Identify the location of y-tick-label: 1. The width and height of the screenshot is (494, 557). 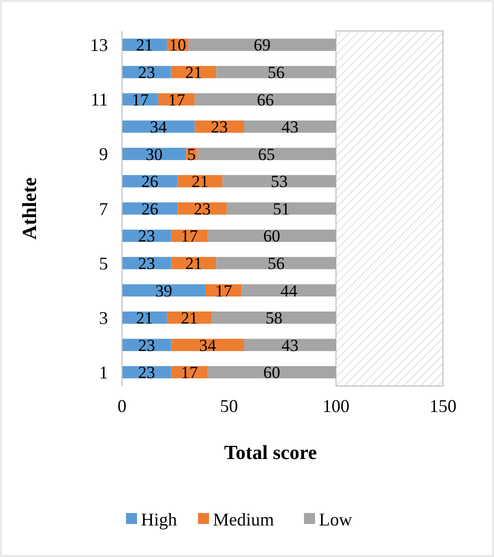
(103, 372).